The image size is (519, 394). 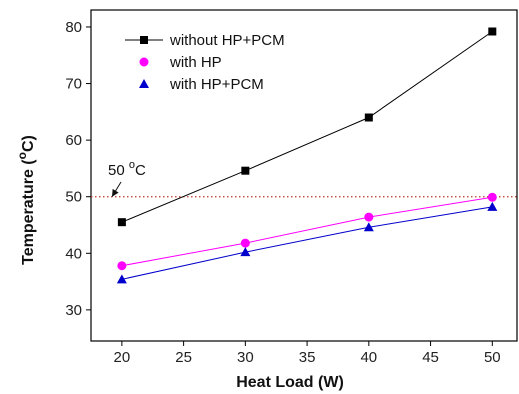 I want to click on annotation-50c: 50 oC, so click(x=127, y=178).